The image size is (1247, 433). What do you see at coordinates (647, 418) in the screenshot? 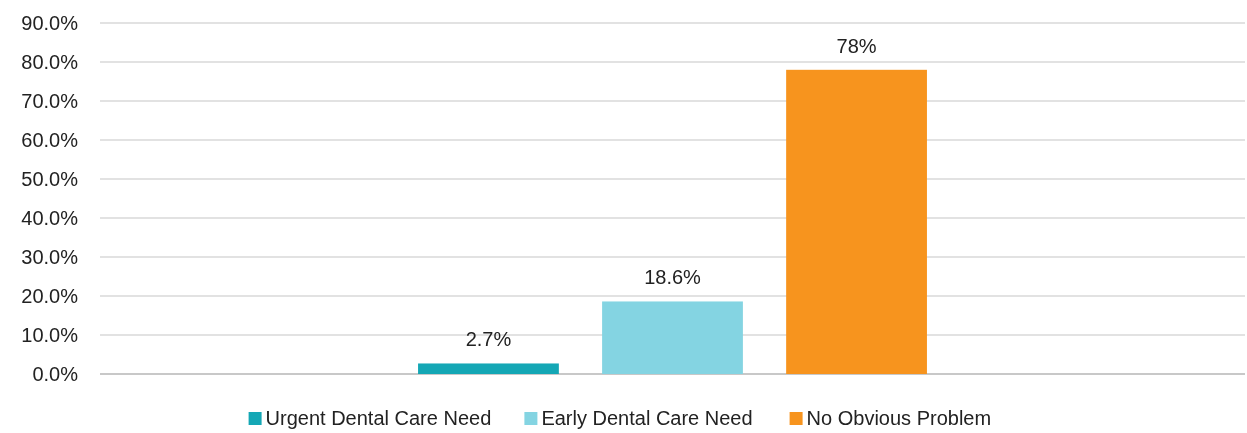
I see `legend-label: Early Dental Care Need` at bounding box center [647, 418].